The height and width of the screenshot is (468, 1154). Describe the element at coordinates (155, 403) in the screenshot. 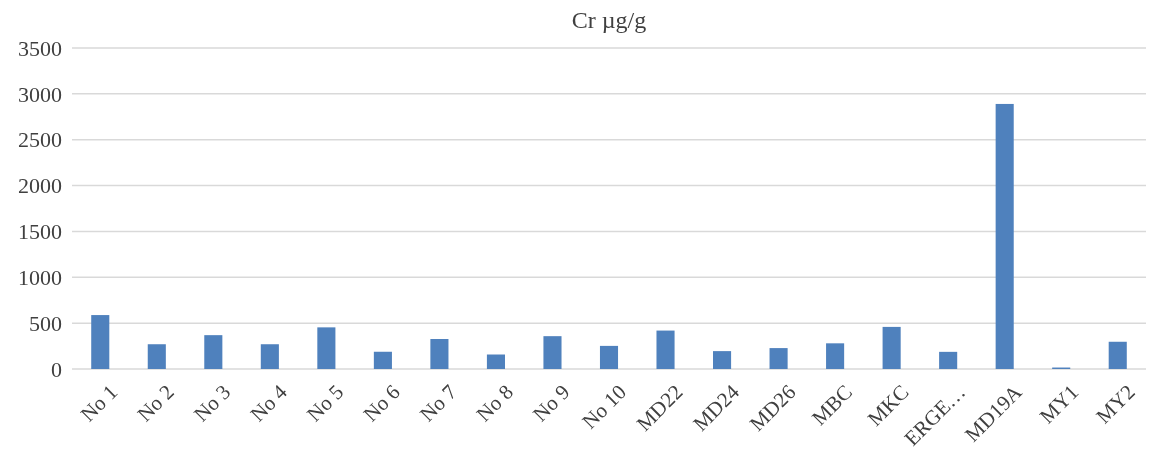

I see `x-tick-label: No 2` at that location.